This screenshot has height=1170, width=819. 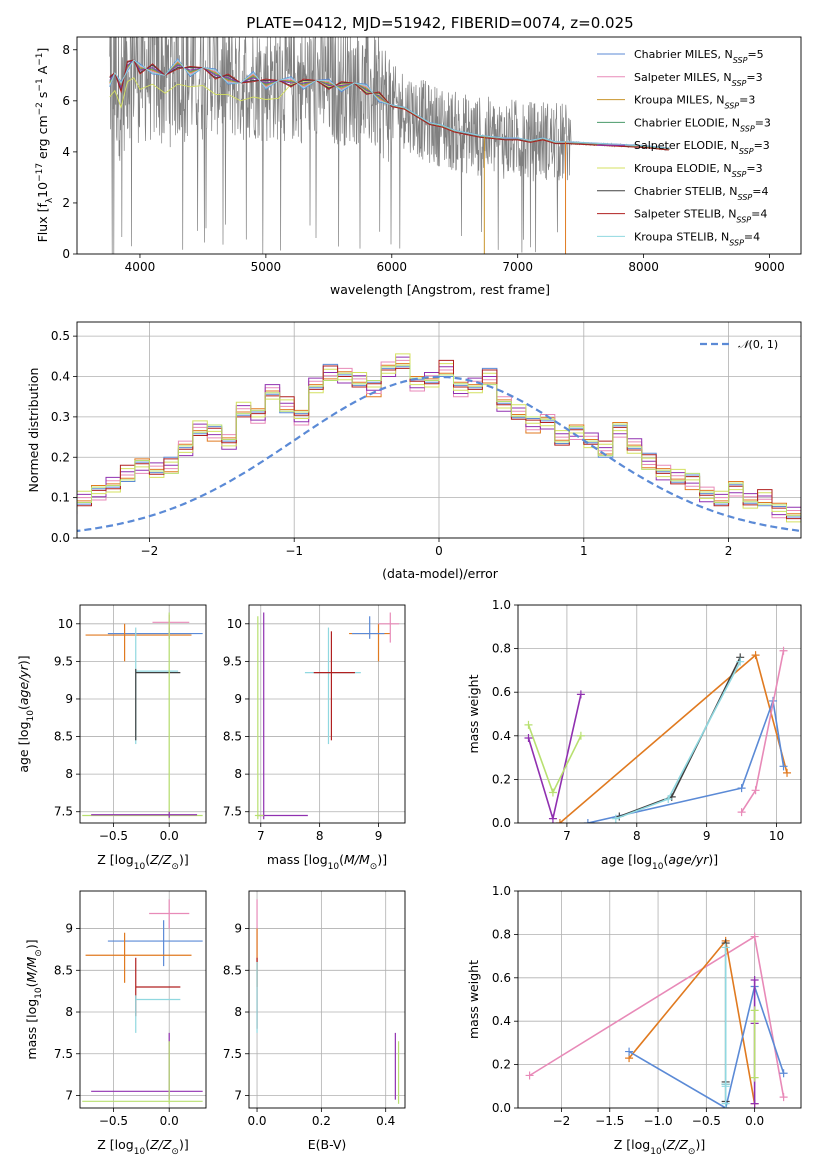 What do you see at coordinates (327, 999) in the screenshot?
I see `plot-area` at bounding box center [327, 999].